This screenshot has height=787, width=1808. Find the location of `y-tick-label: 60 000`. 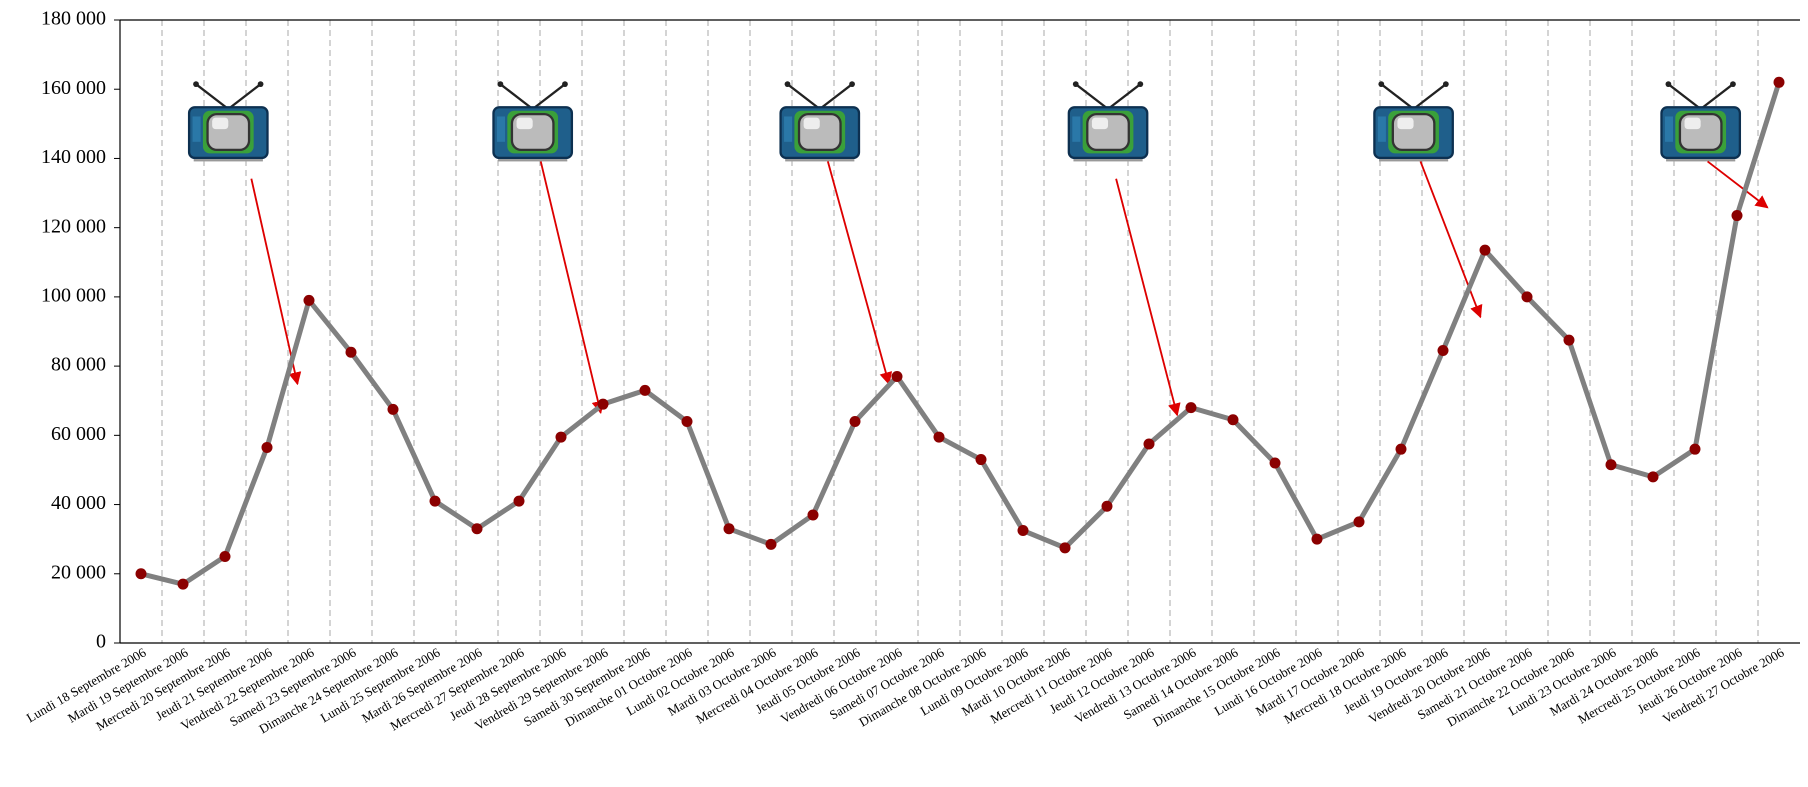

y-tick-label: 60 000 is located at coordinates (78, 434).